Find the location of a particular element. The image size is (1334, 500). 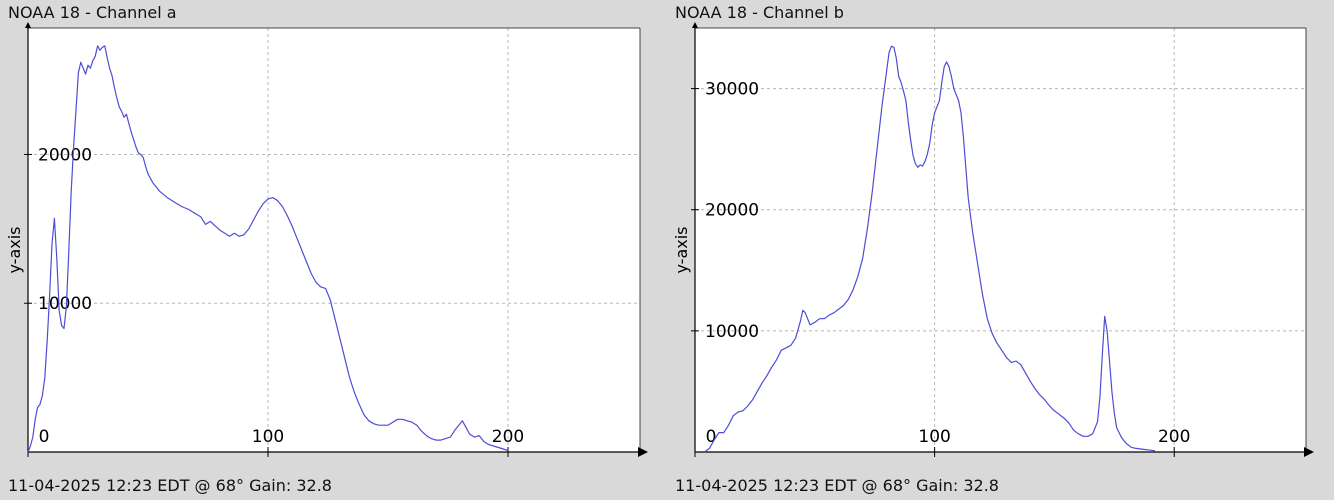

chart-title: NOAA 18 - Channel a is located at coordinates (92, 12).